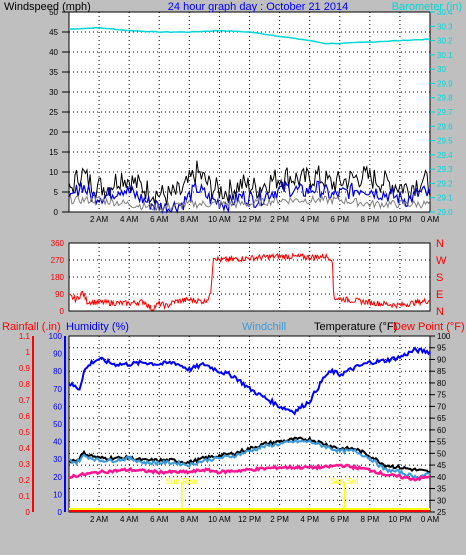 Image resolution: width=466 pixels, height=555 pixels. What do you see at coordinates (445, 198) in the screenshot?
I see `barometer-tick: 29.1` at bounding box center [445, 198].